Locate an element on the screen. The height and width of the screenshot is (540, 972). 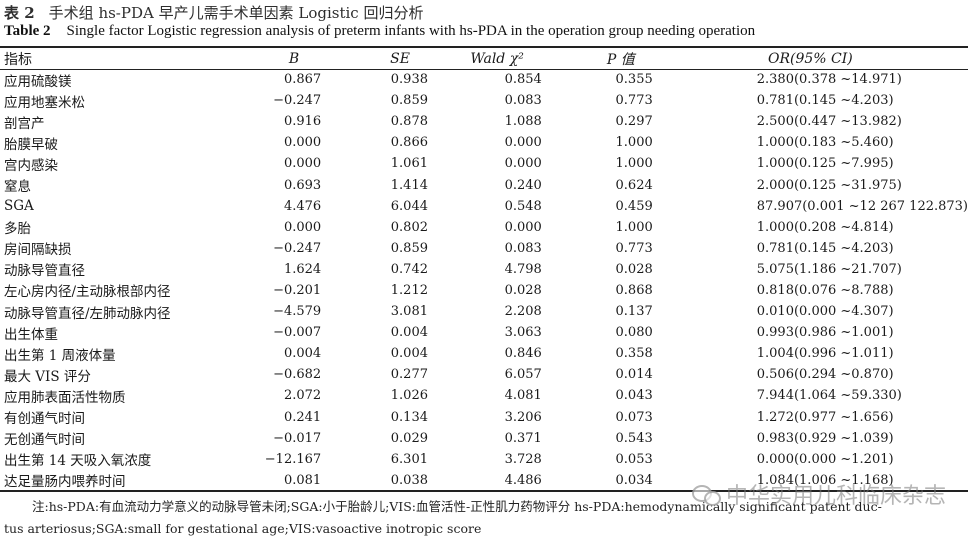
cell-or: 2.000(0.125 ~31.975) is located at coordinates (829, 185).